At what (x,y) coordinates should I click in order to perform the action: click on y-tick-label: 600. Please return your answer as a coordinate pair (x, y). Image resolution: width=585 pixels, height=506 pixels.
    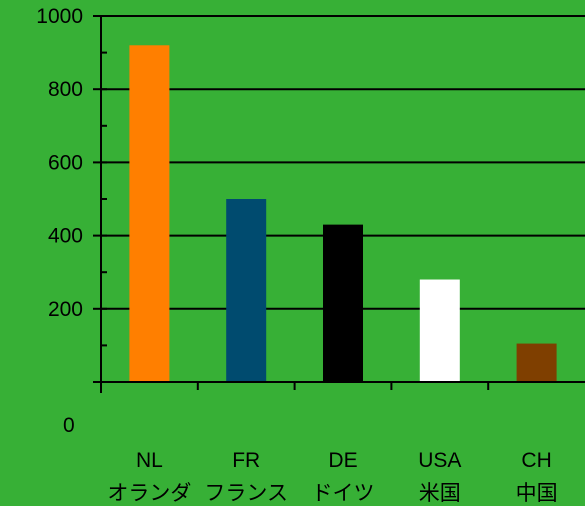
    Looking at the image, I should click on (65, 162).